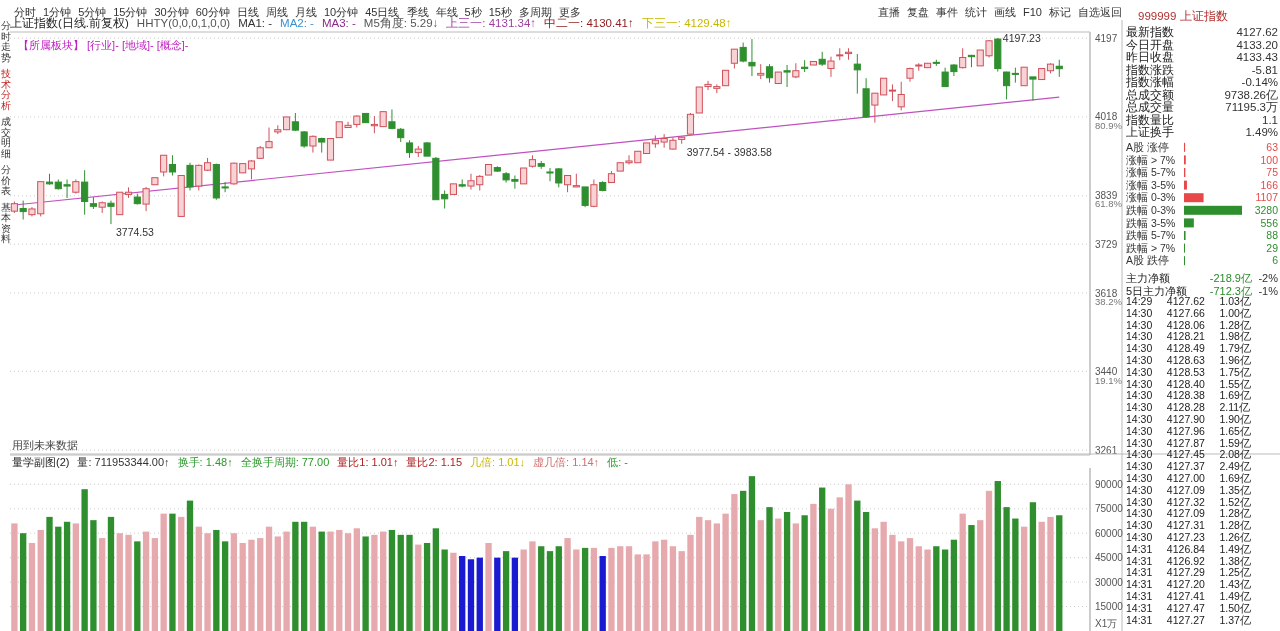 This screenshot has width=1280, height=631. What do you see at coordinates (473, 12) in the screenshot?
I see `text: 5秒` at bounding box center [473, 12].